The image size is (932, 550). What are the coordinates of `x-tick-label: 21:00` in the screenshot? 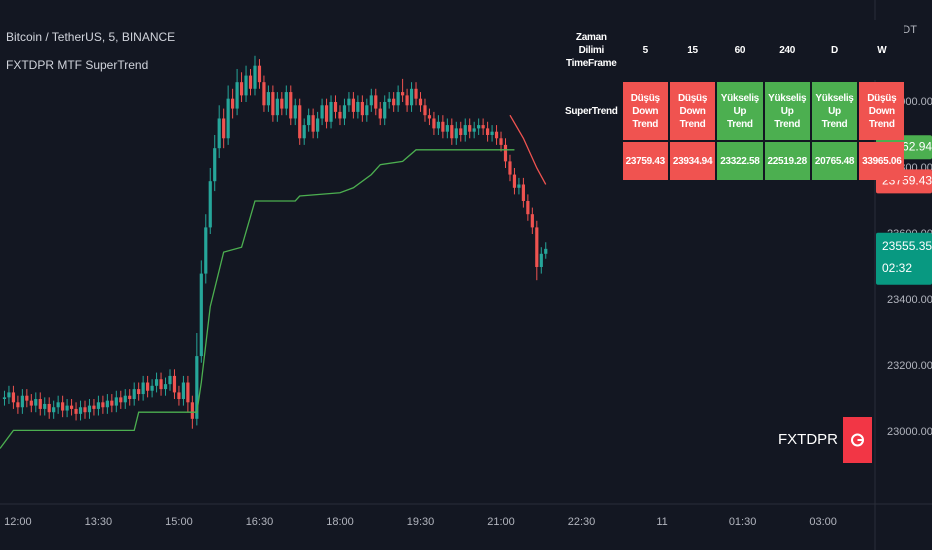 It's located at (501, 522).